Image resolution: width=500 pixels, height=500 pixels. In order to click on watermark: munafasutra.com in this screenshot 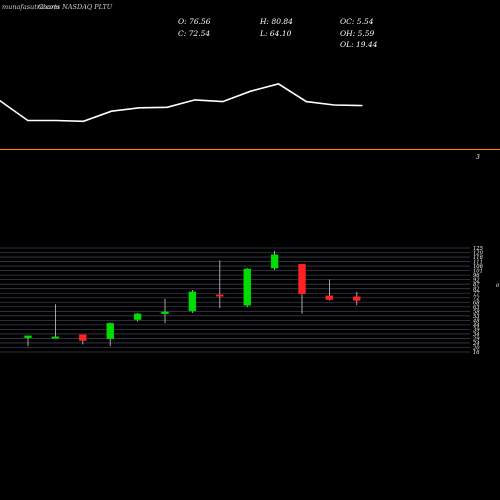, I will do `click(31, 7)`.